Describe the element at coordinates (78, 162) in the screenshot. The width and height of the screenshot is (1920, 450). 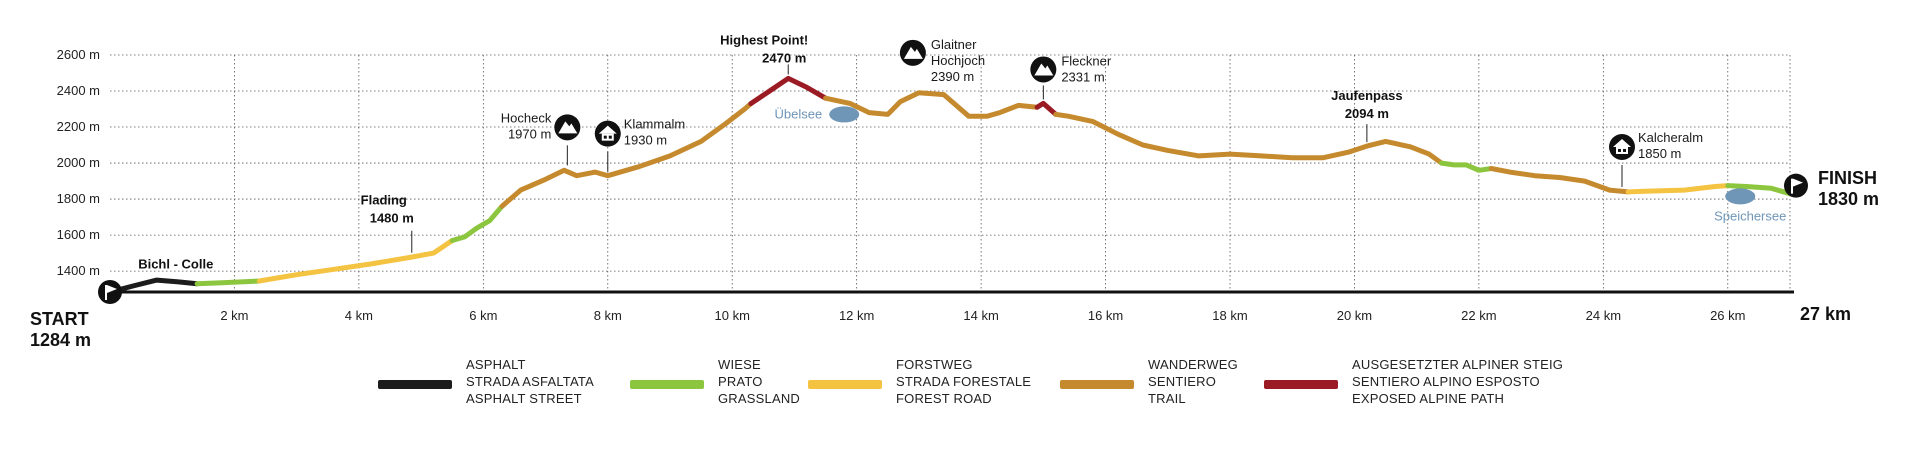
I see `y-tick-label: 2000 m` at that location.